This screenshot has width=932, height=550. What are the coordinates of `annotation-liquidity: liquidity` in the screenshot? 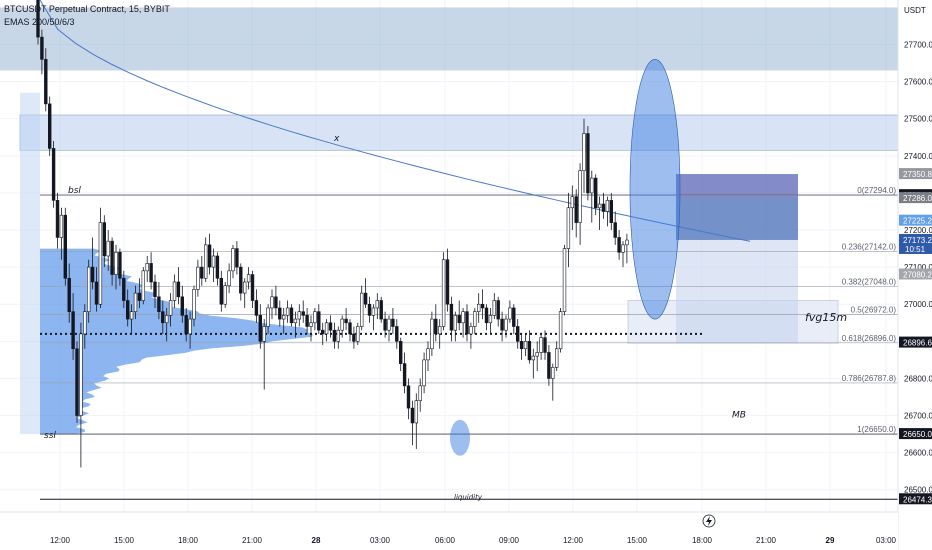 It's located at (468, 497).